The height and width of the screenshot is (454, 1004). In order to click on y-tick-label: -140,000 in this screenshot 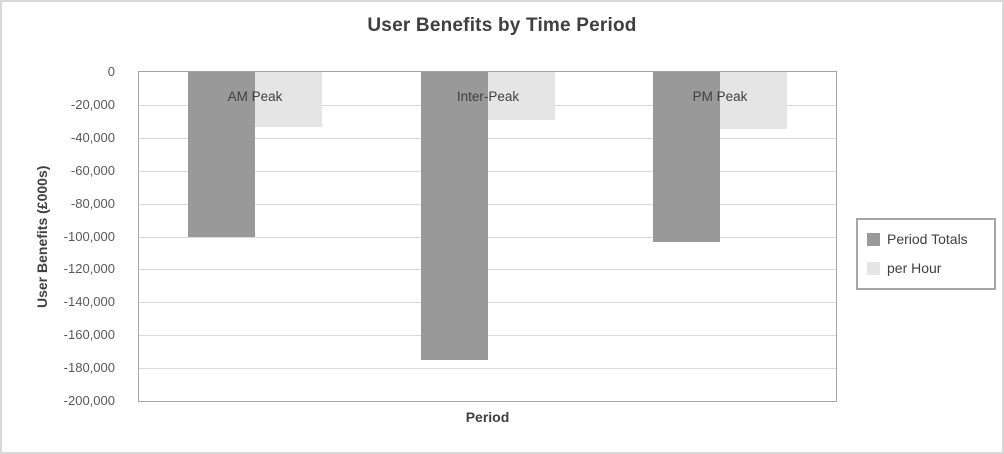, I will do `click(89, 302)`.